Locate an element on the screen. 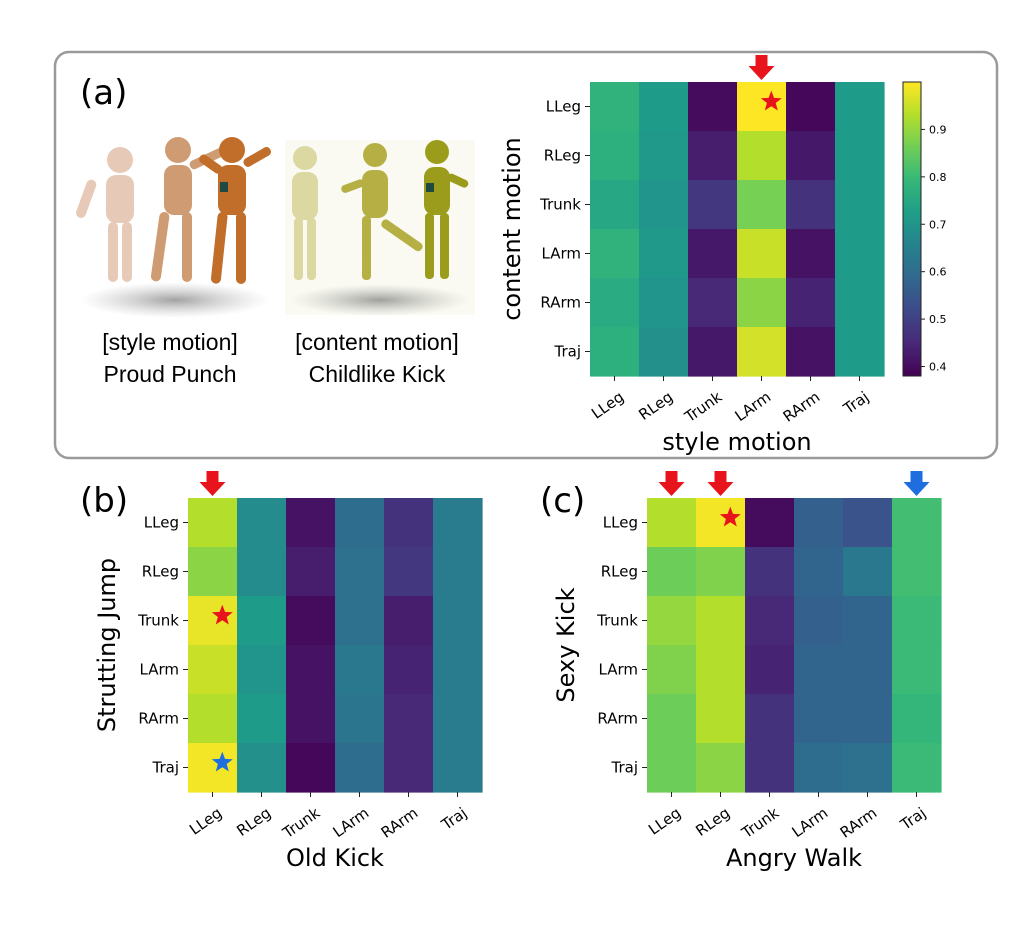 This screenshot has height=928, width=1017. y-tick-label: LArm is located at coordinates (561, 254).